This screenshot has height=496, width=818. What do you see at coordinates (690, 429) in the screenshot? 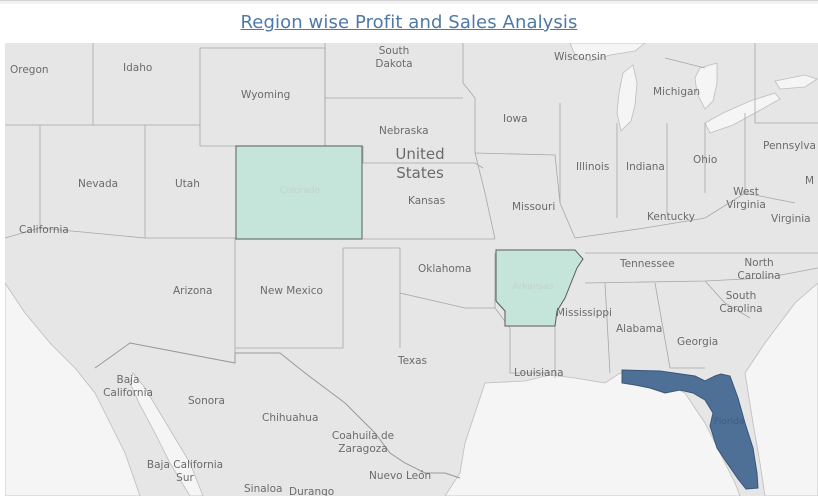
I see `state-florida` at bounding box center [690, 429].